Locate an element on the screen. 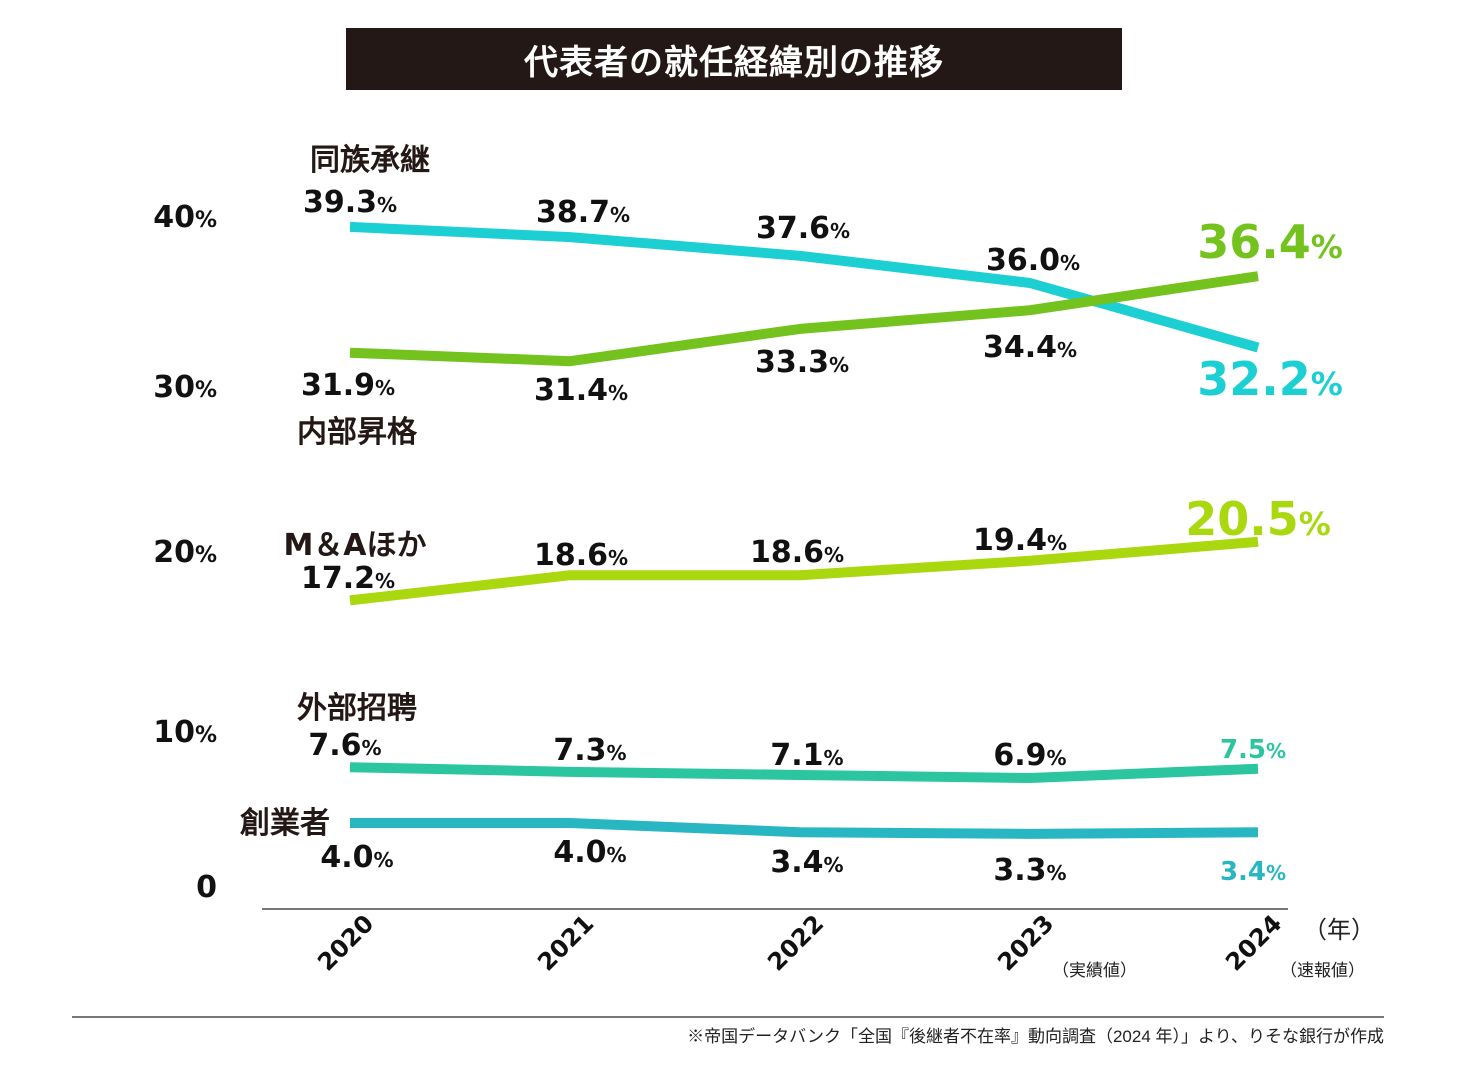 Image resolution: width=1468 pixels, height=1080 pixels. series-name-label: M＆Aほか is located at coordinates (354, 545).